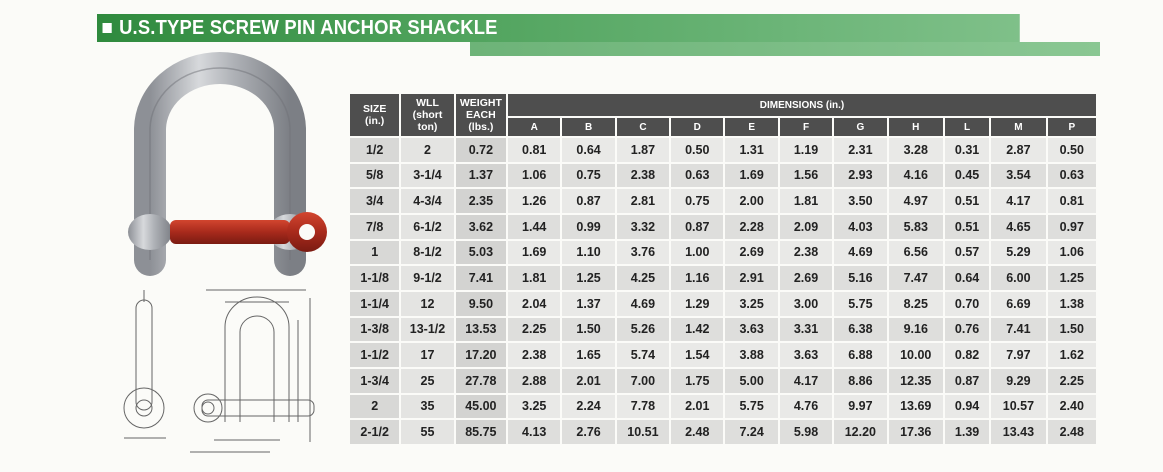  Describe the element at coordinates (967, 330) in the screenshot. I see `table-cell: 0.76` at that location.